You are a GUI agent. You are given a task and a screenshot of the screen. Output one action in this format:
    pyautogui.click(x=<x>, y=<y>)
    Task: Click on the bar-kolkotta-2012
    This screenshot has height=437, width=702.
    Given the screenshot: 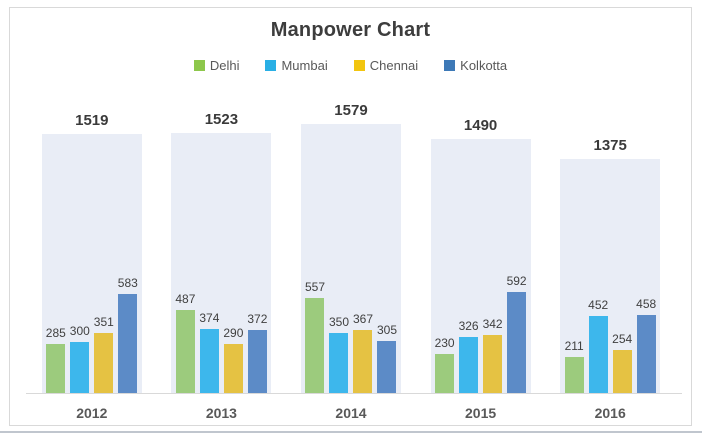 What is the action you would take?
    pyautogui.click(x=128, y=343)
    